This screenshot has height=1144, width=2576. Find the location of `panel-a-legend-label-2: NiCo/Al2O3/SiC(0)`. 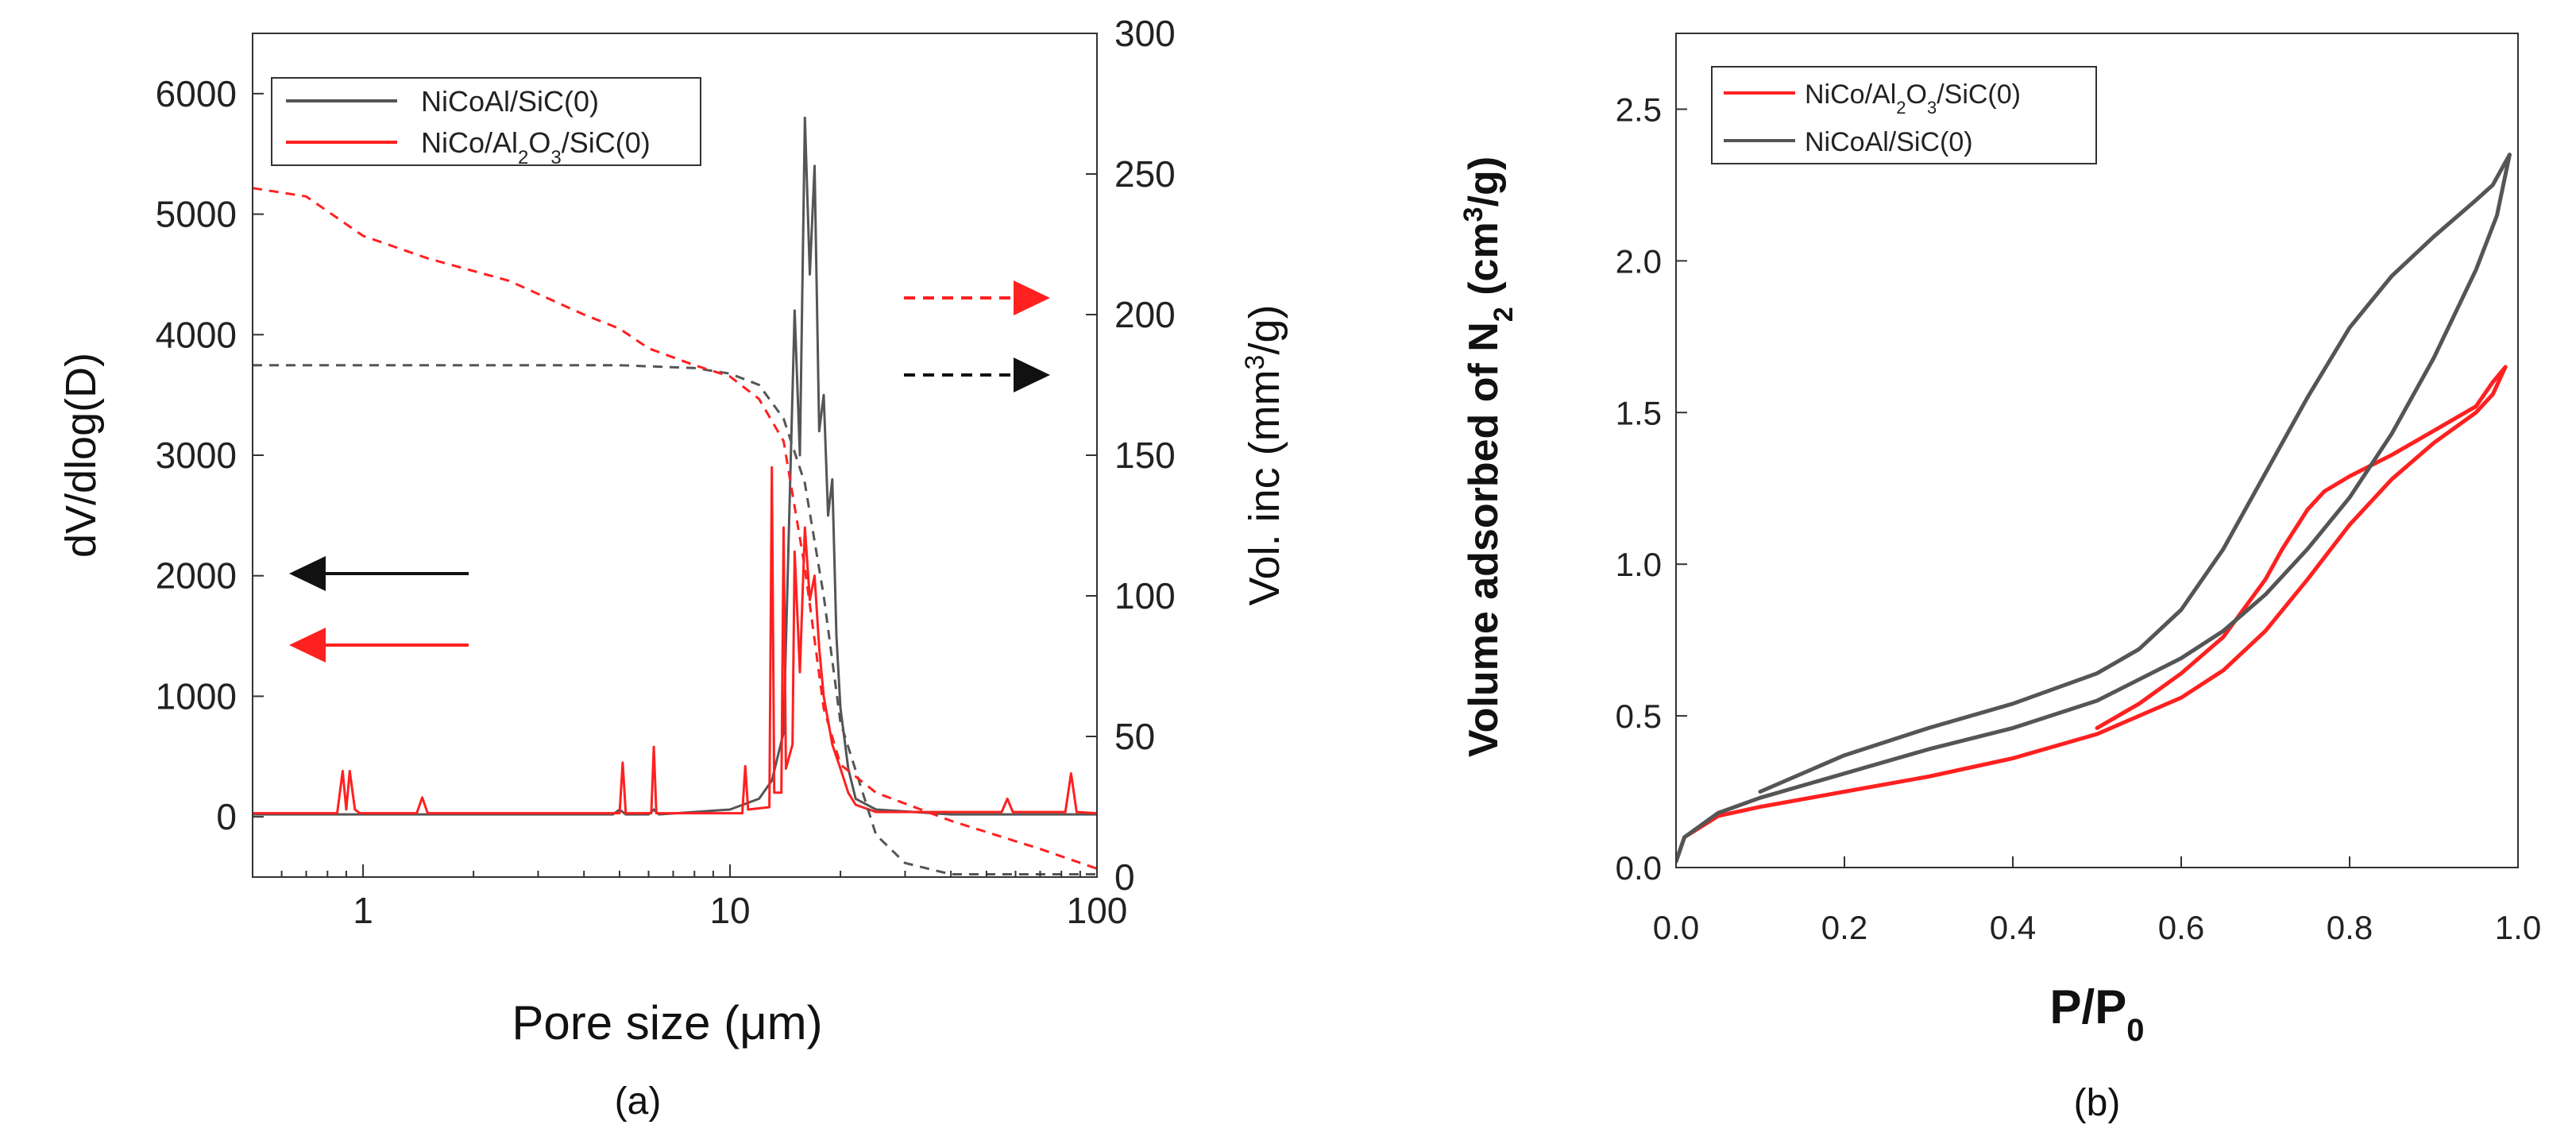

panel-a-legend-label-2: NiCo/Al2O3/SiC(0) is located at coordinates (536, 147).